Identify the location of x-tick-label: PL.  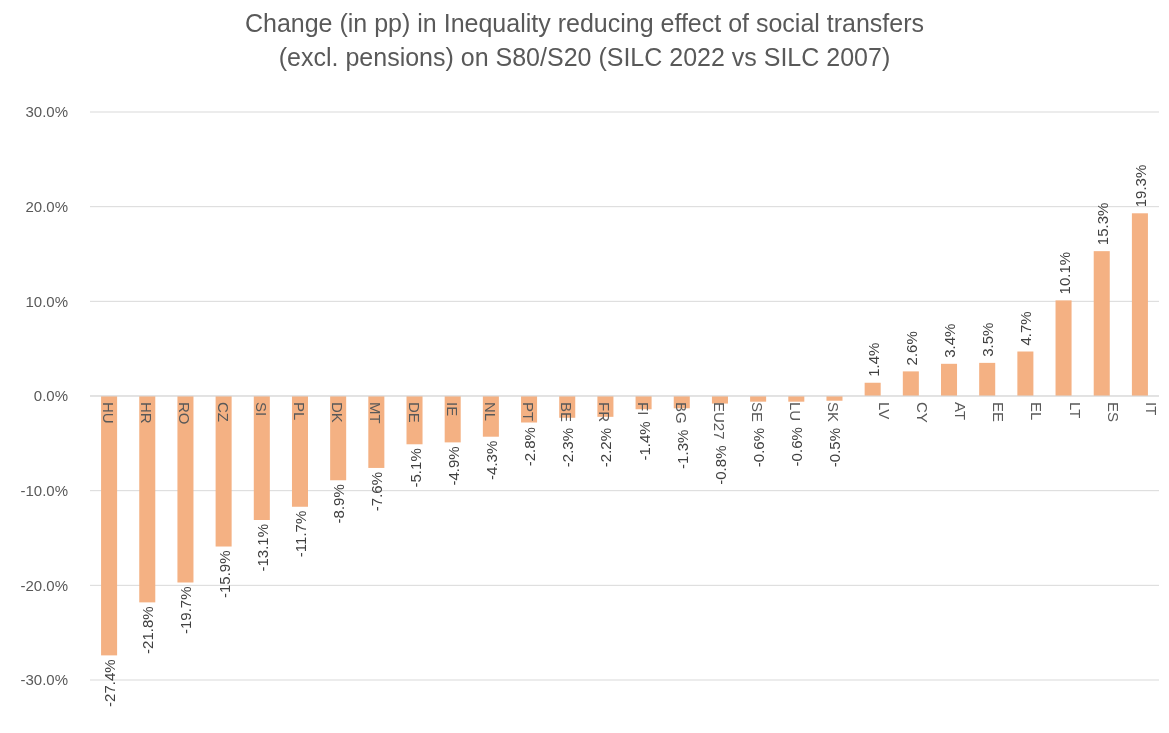
(299, 411).